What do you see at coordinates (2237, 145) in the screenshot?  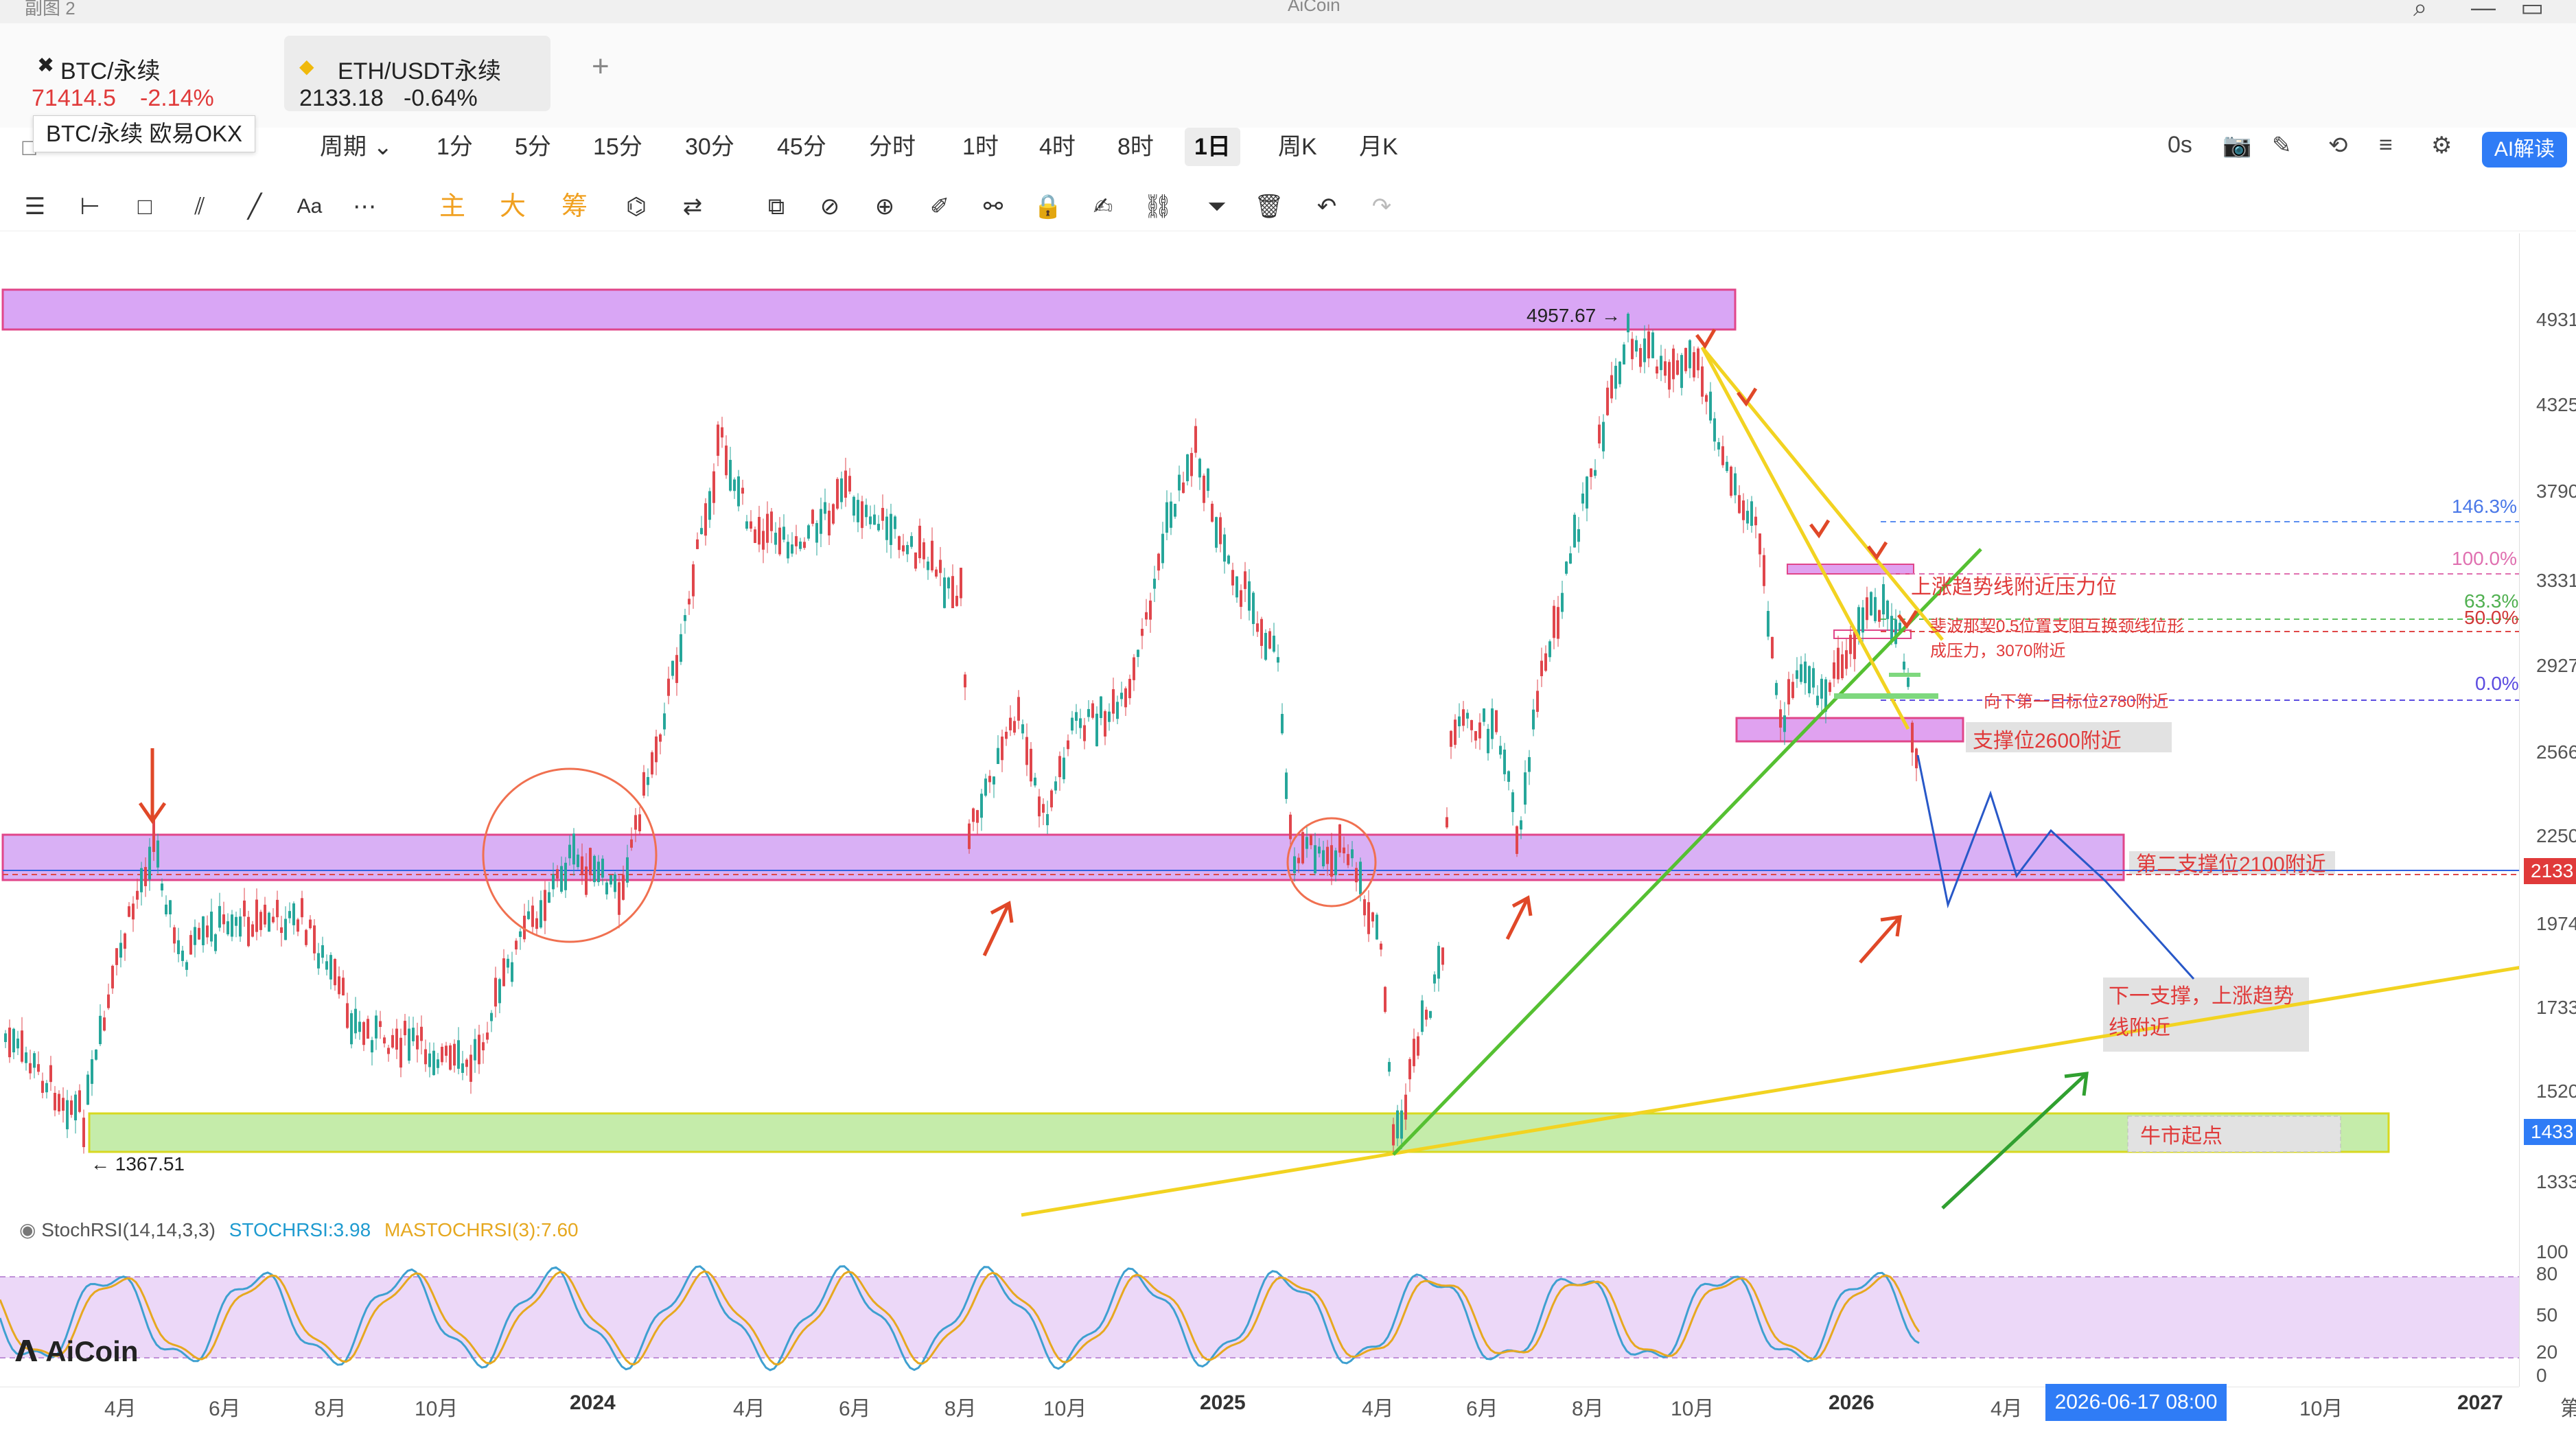 I see `camera-icon: 📷` at bounding box center [2237, 145].